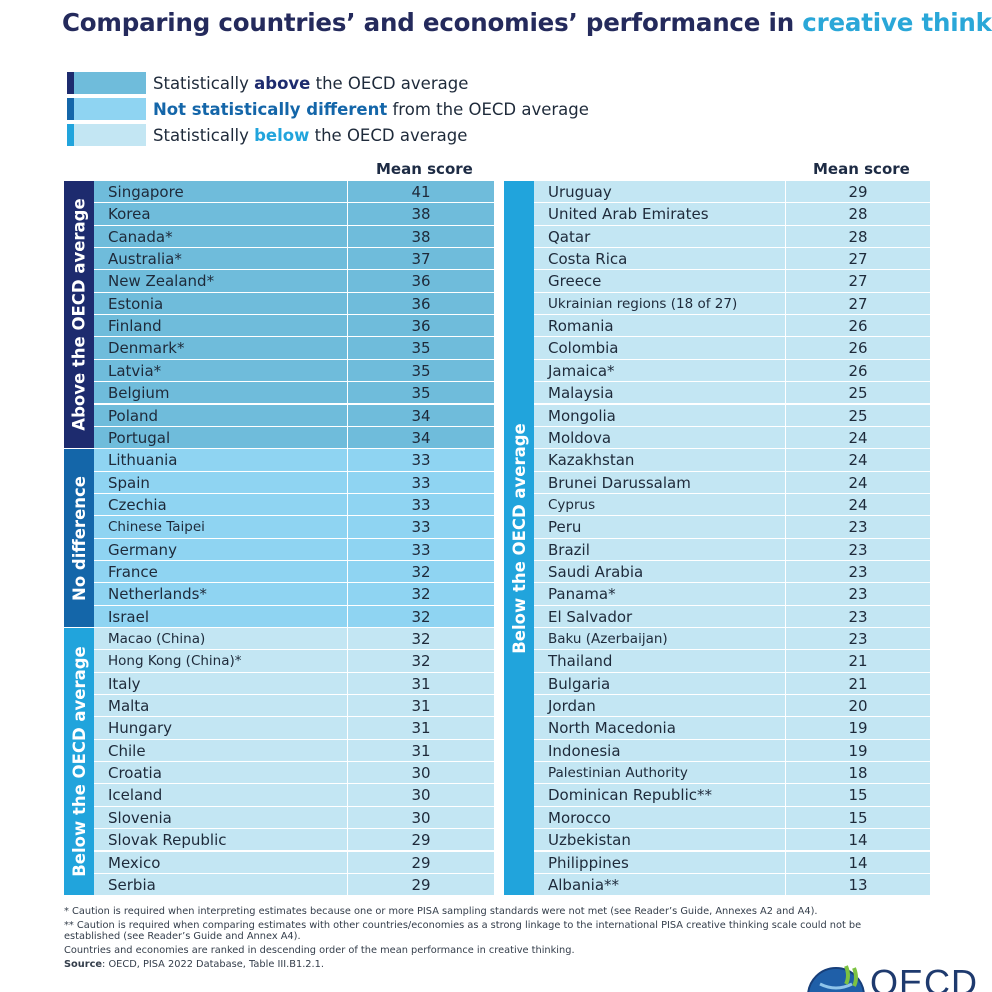 Image resolution: width=992 pixels, height=992 pixels. What do you see at coordinates (421, 214) in the screenshot?
I see `mean-score-value: 38` at bounding box center [421, 214].